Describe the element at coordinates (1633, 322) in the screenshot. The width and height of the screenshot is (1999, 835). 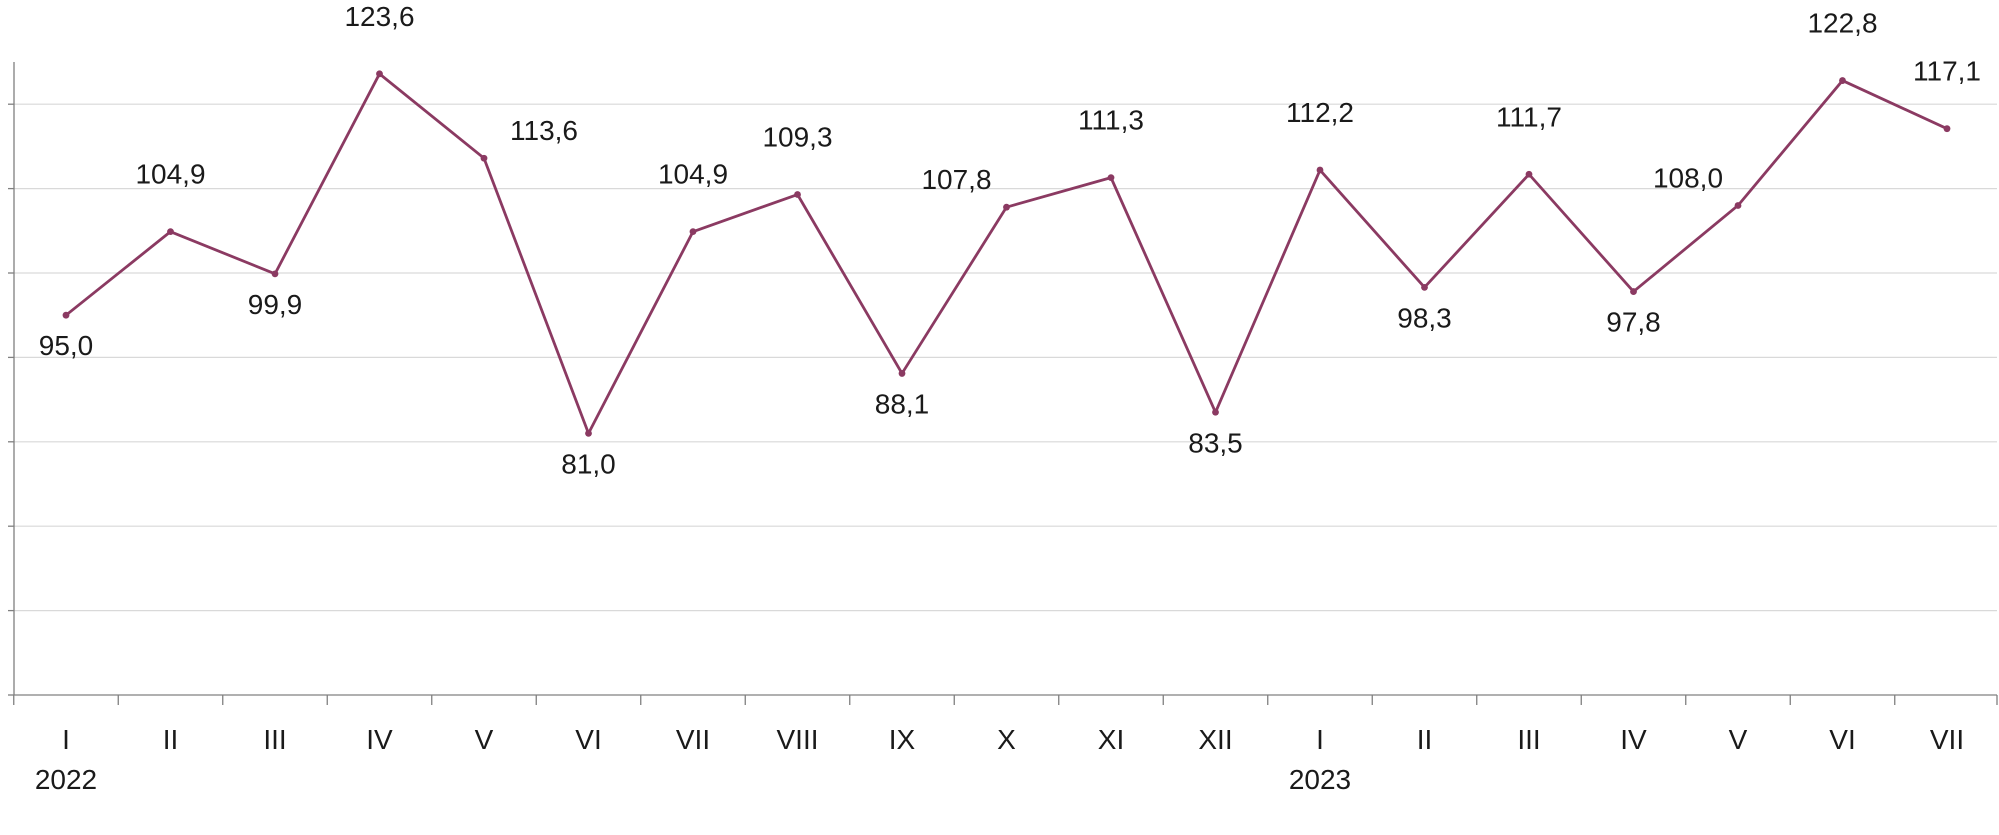
I see `data-label: 97,8` at that location.